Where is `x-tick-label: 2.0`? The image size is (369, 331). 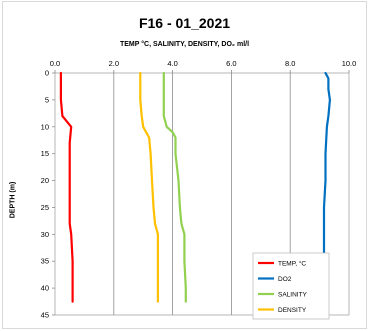 x-tick-label: 2.0 is located at coordinates (114, 63).